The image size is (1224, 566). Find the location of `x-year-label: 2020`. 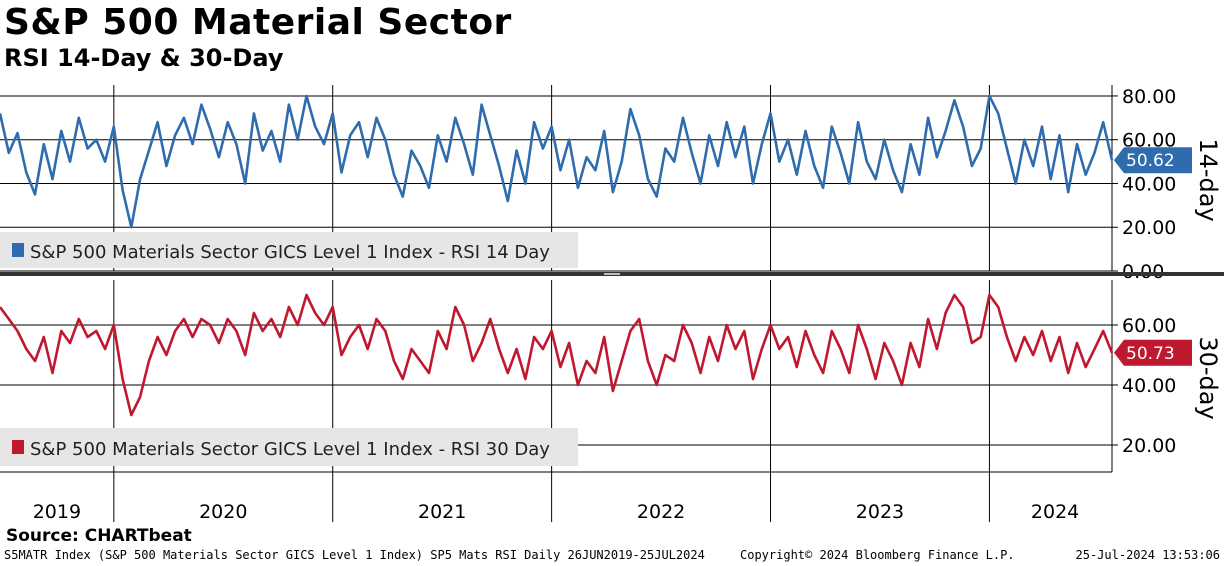

x-year-label: 2020 is located at coordinates (223, 512).